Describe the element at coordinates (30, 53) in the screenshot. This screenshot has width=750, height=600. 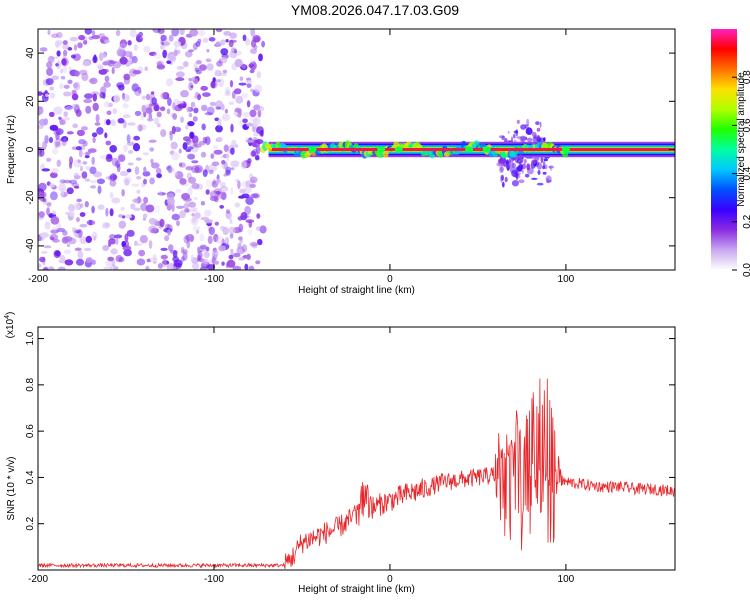
I see `y-tick-label: 40` at that location.